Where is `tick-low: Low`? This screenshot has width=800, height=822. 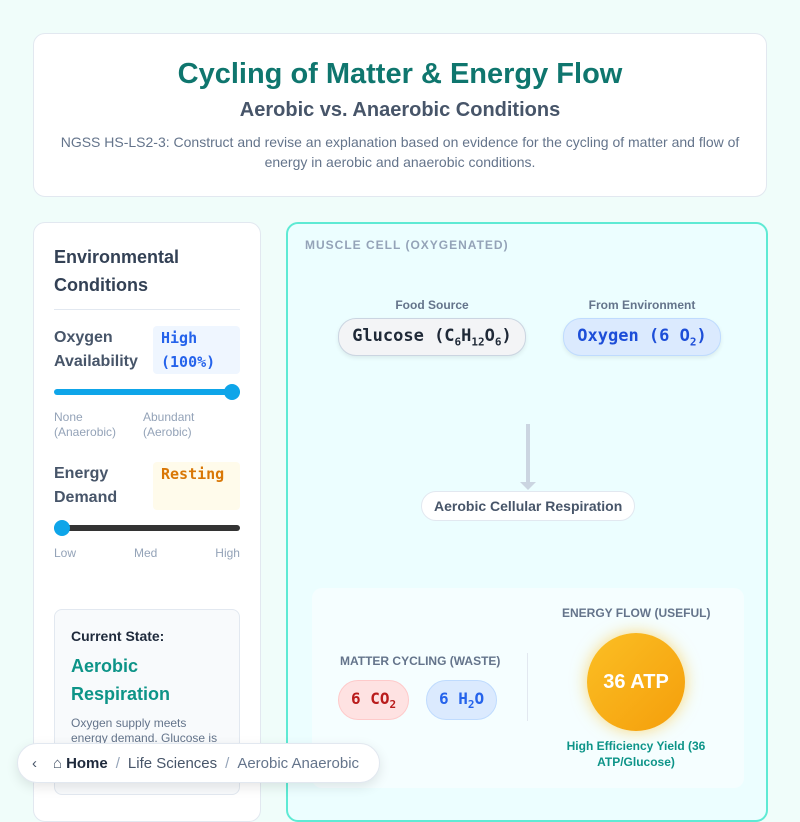 tick-low: Low is located at coordinates (65, 553).